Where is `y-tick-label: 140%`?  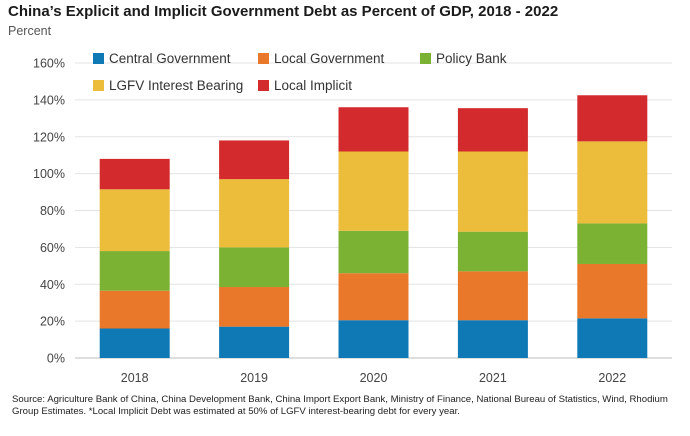 y-tick-label: 140% is located at coordinates (49, 100).